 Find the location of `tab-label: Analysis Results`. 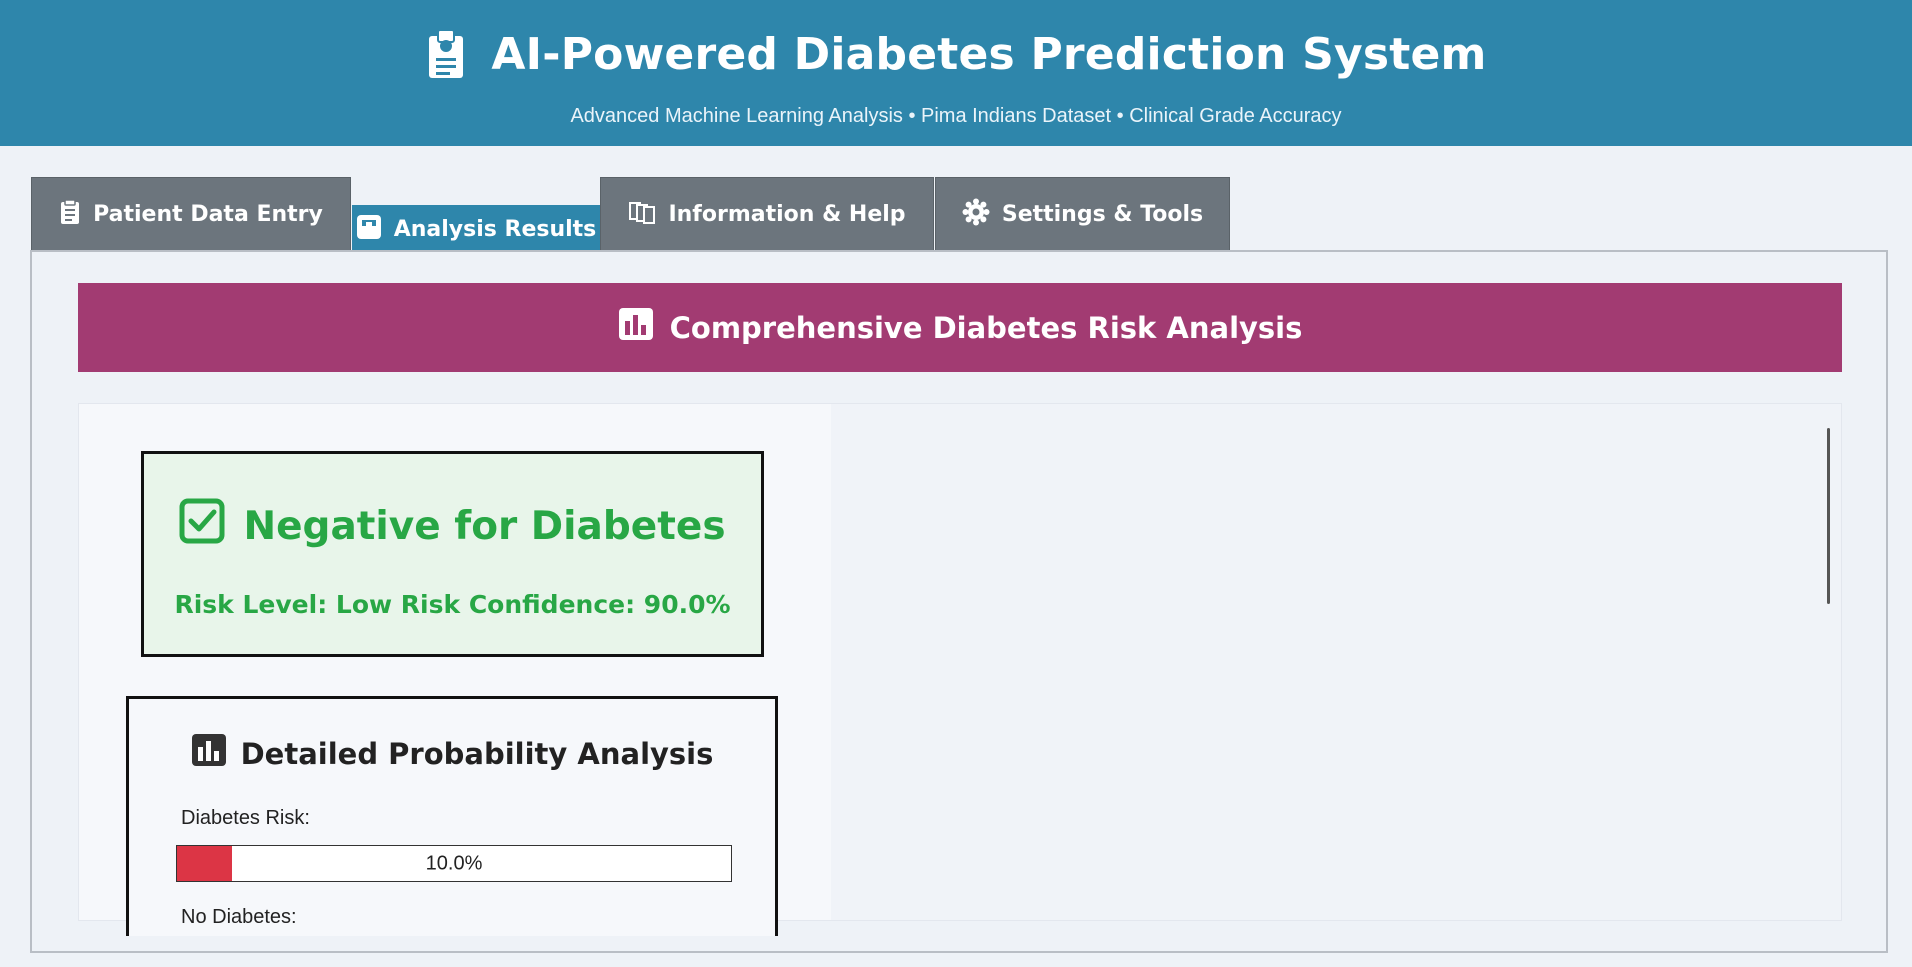

tab-label: Analysis Results is located at coordinates (495, 229).